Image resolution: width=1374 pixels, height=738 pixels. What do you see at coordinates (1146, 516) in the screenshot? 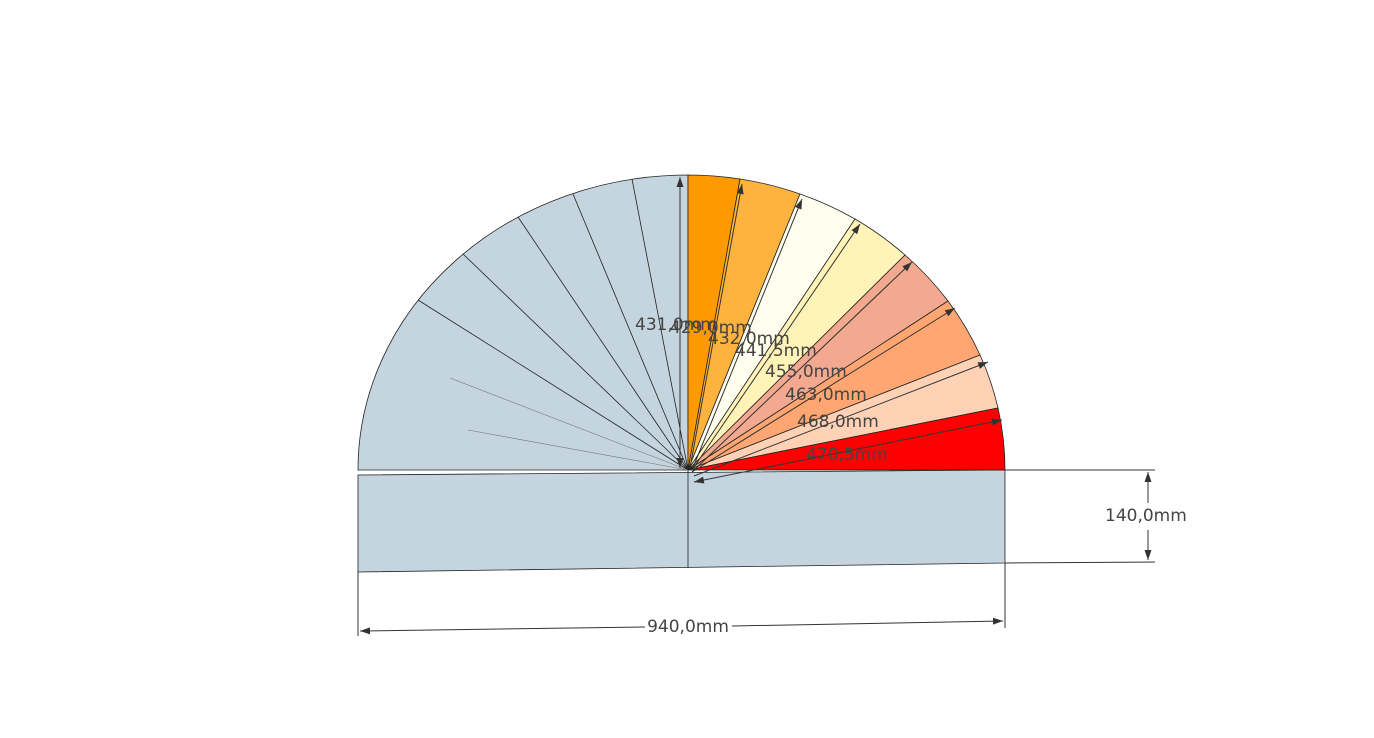
I see `height-label: 140,0mm` at bounding box center [1146, 516].